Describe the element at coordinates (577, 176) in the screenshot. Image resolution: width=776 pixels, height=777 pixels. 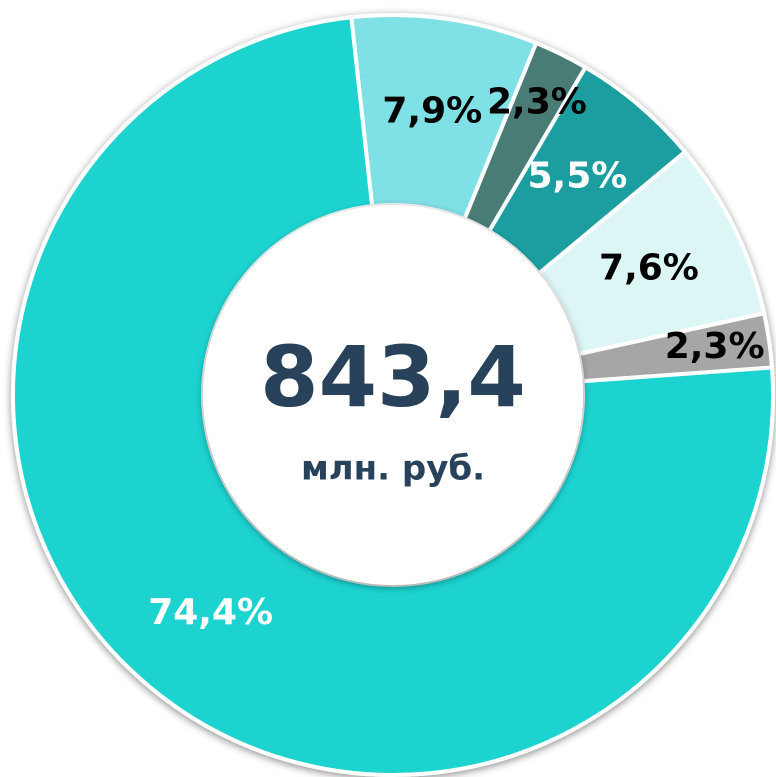
I see `data-label: 5,5%` at that location.